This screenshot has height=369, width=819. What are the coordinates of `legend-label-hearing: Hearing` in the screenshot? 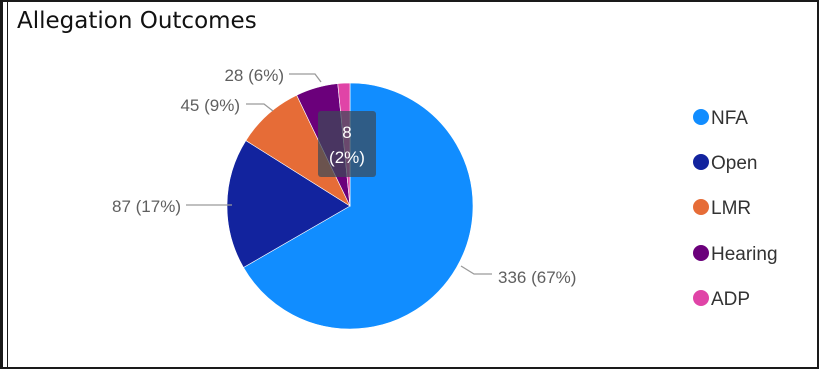 It's located at (744, 254).